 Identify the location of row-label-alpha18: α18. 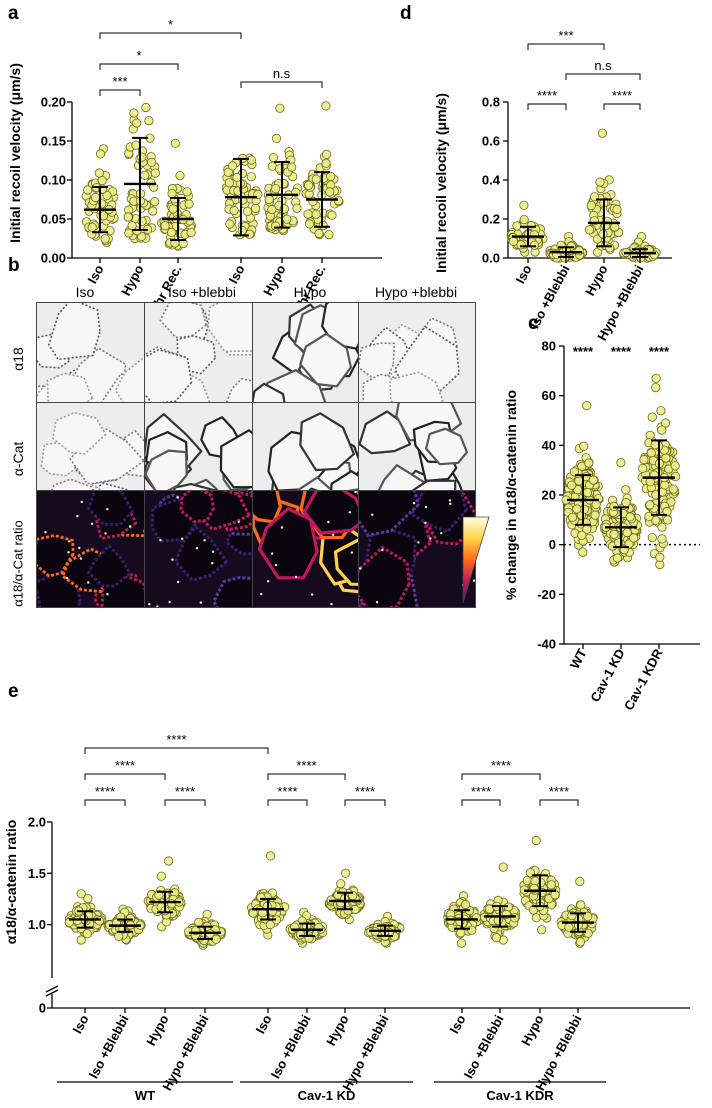
(18, 359).